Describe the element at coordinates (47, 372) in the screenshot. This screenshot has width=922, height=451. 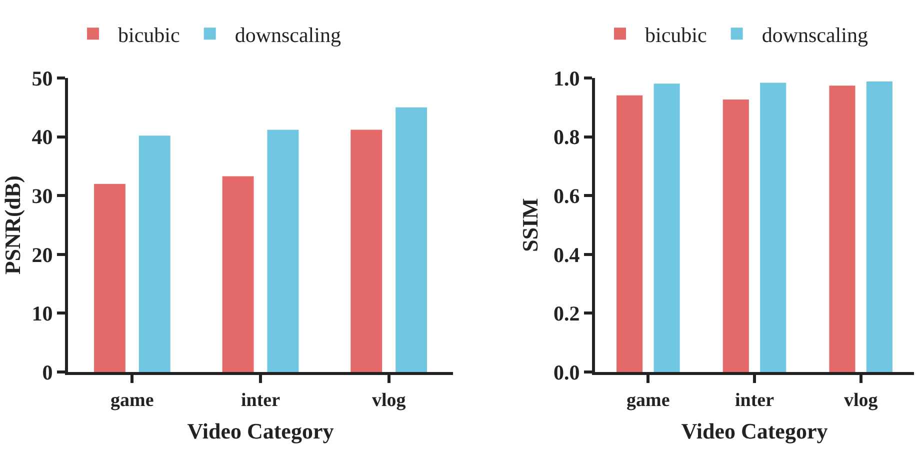
I see `y-tick-label: 0` at that location.